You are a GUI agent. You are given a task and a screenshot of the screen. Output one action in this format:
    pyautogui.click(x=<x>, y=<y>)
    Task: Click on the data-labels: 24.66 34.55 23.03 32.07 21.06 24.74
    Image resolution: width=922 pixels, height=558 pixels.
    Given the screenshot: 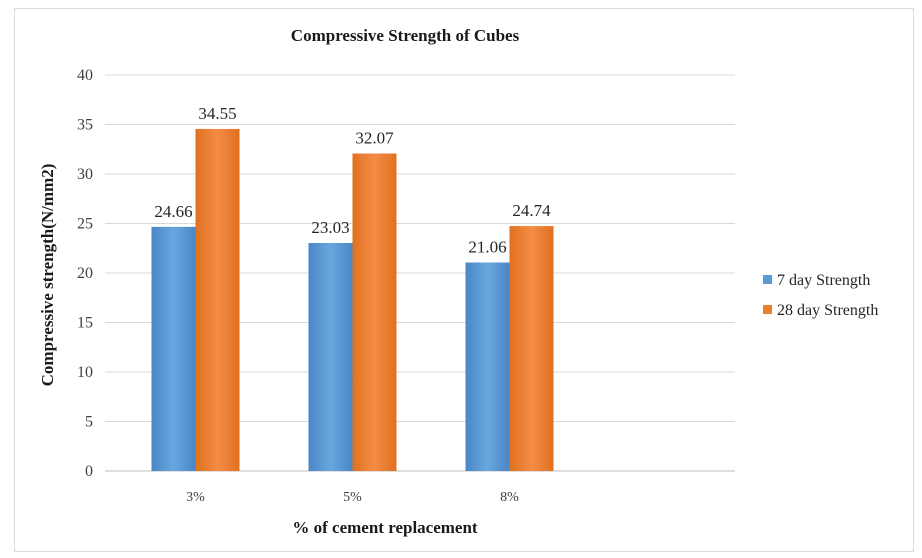 What is the action you would take?
    pyautogui.click(x=352, y=180)
    